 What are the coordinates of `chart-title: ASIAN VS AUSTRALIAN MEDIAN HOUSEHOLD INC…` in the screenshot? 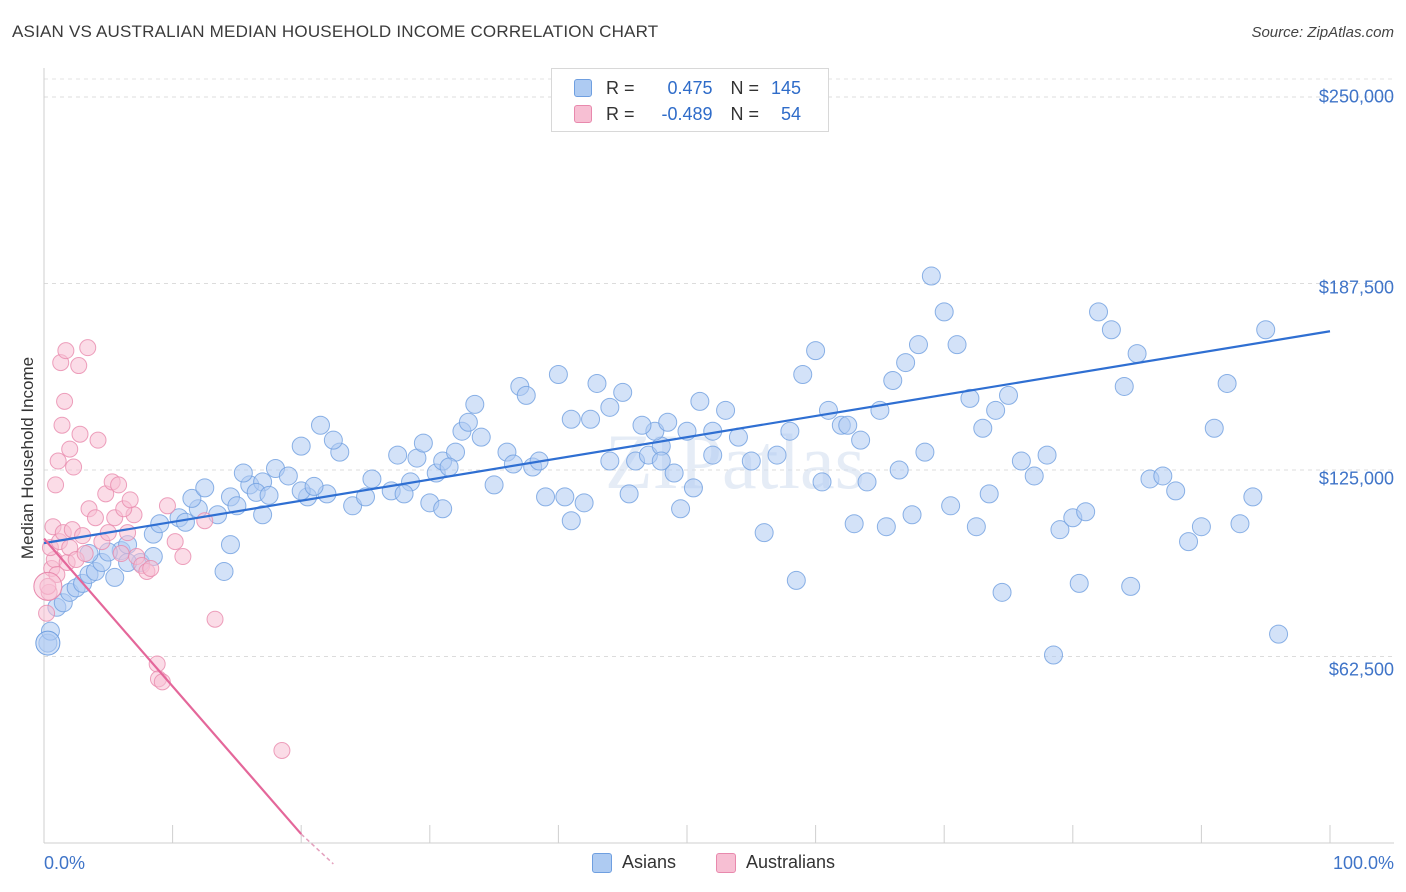 It's located at (335, 31).